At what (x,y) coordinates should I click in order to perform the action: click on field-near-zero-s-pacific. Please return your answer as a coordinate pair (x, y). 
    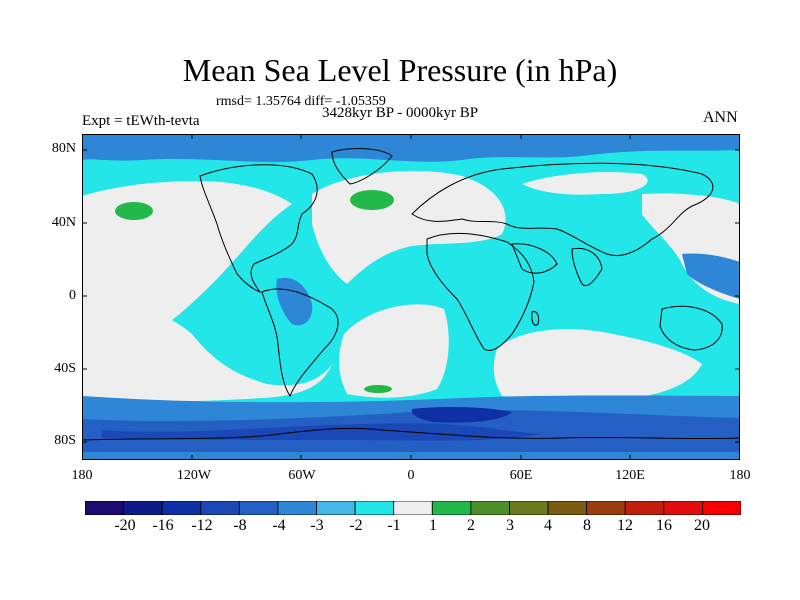
    Looking at the image, I should click on (207, 352).